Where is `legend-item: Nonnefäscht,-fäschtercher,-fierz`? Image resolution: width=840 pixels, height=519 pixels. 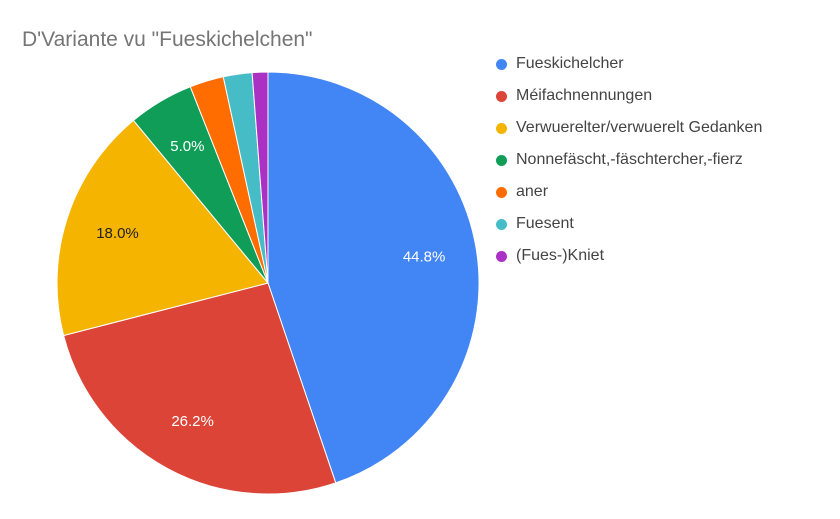
legend-item: Nonnefäscht,-fäschtercher,-fierz is located at coordinates (629, 160).